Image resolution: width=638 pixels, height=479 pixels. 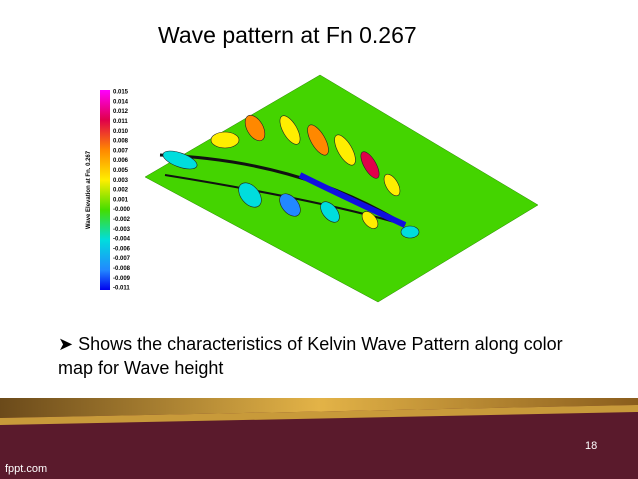 What do you see at coordinates (120, 122) in the screenshot?
I see `colorbar-label: 0.011` at bounding box center [120, 122].